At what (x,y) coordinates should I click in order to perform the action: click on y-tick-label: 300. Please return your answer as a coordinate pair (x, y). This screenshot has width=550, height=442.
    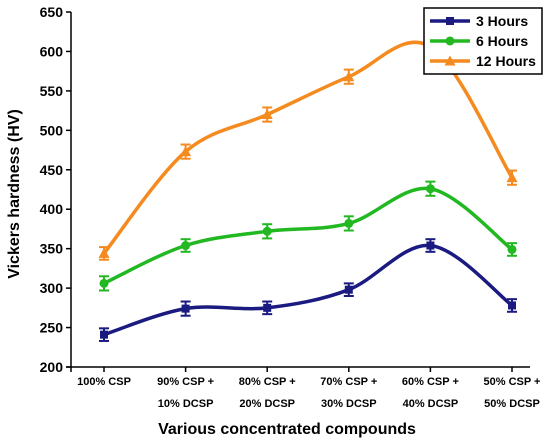
    Looking at the image, I should click on (52, 288).